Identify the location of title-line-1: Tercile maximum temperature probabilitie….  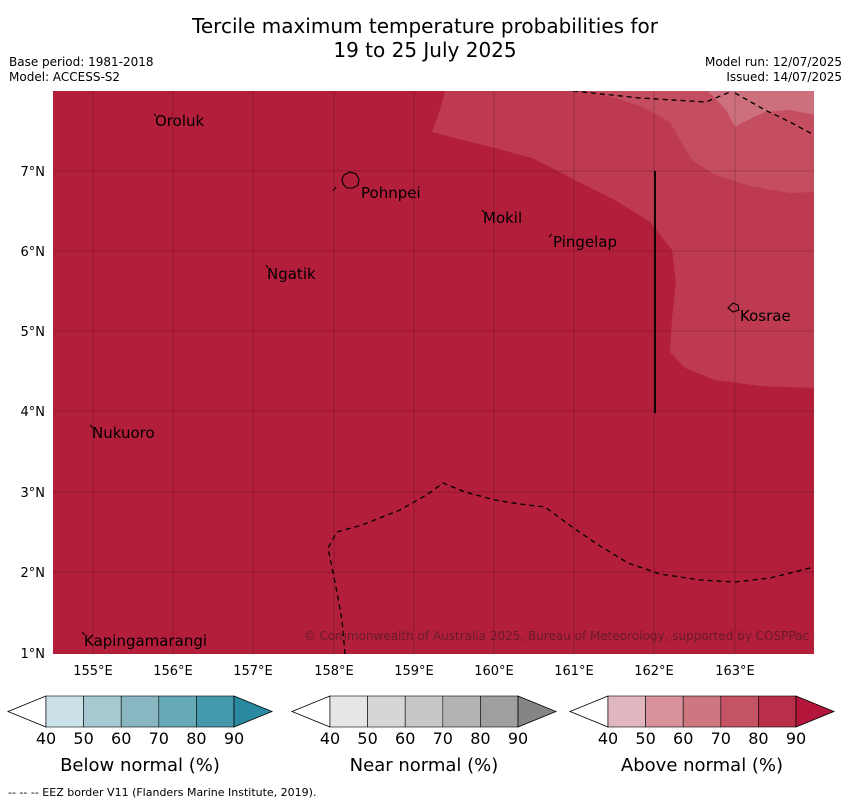
(425, 26).